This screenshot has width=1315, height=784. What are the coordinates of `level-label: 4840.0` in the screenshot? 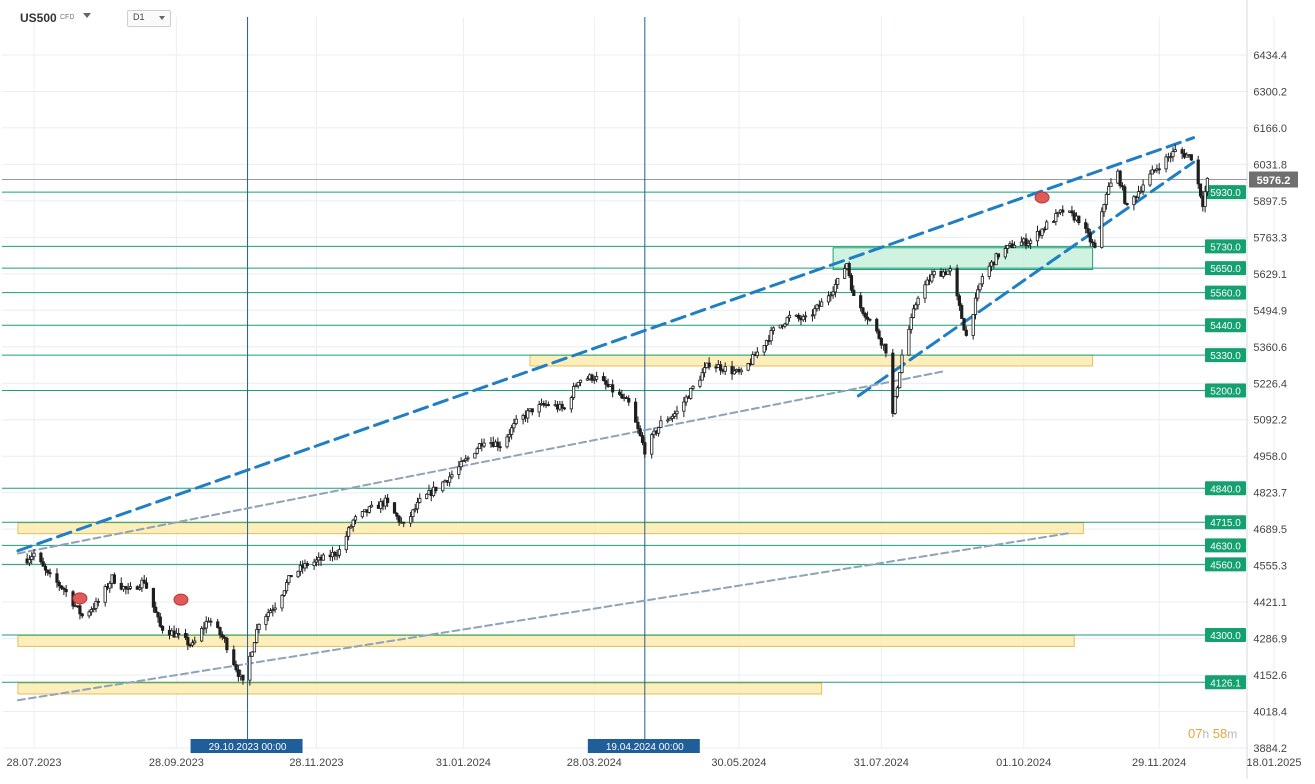 It's located at (1225, 489).